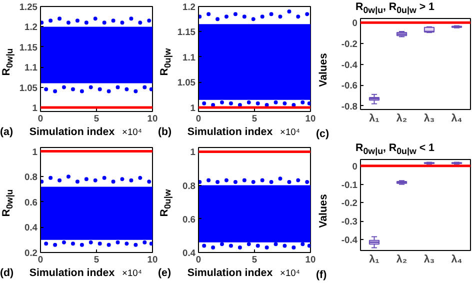  What do you see at coordinates (323, 211) in the screenshot?
I see `y-axis-title: Values` at bounding box center [323, 211].